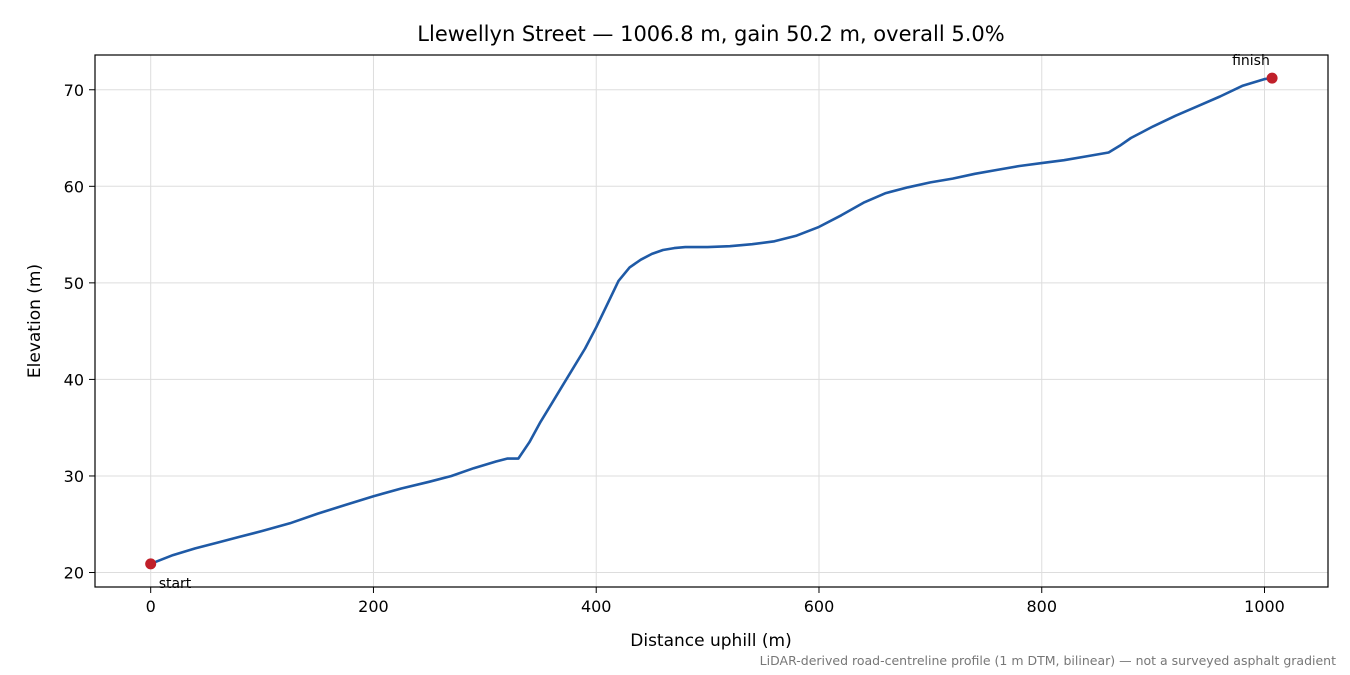 The image size is (1350, 675). I want to click on y-tick-label: 20, so click(74, 573).